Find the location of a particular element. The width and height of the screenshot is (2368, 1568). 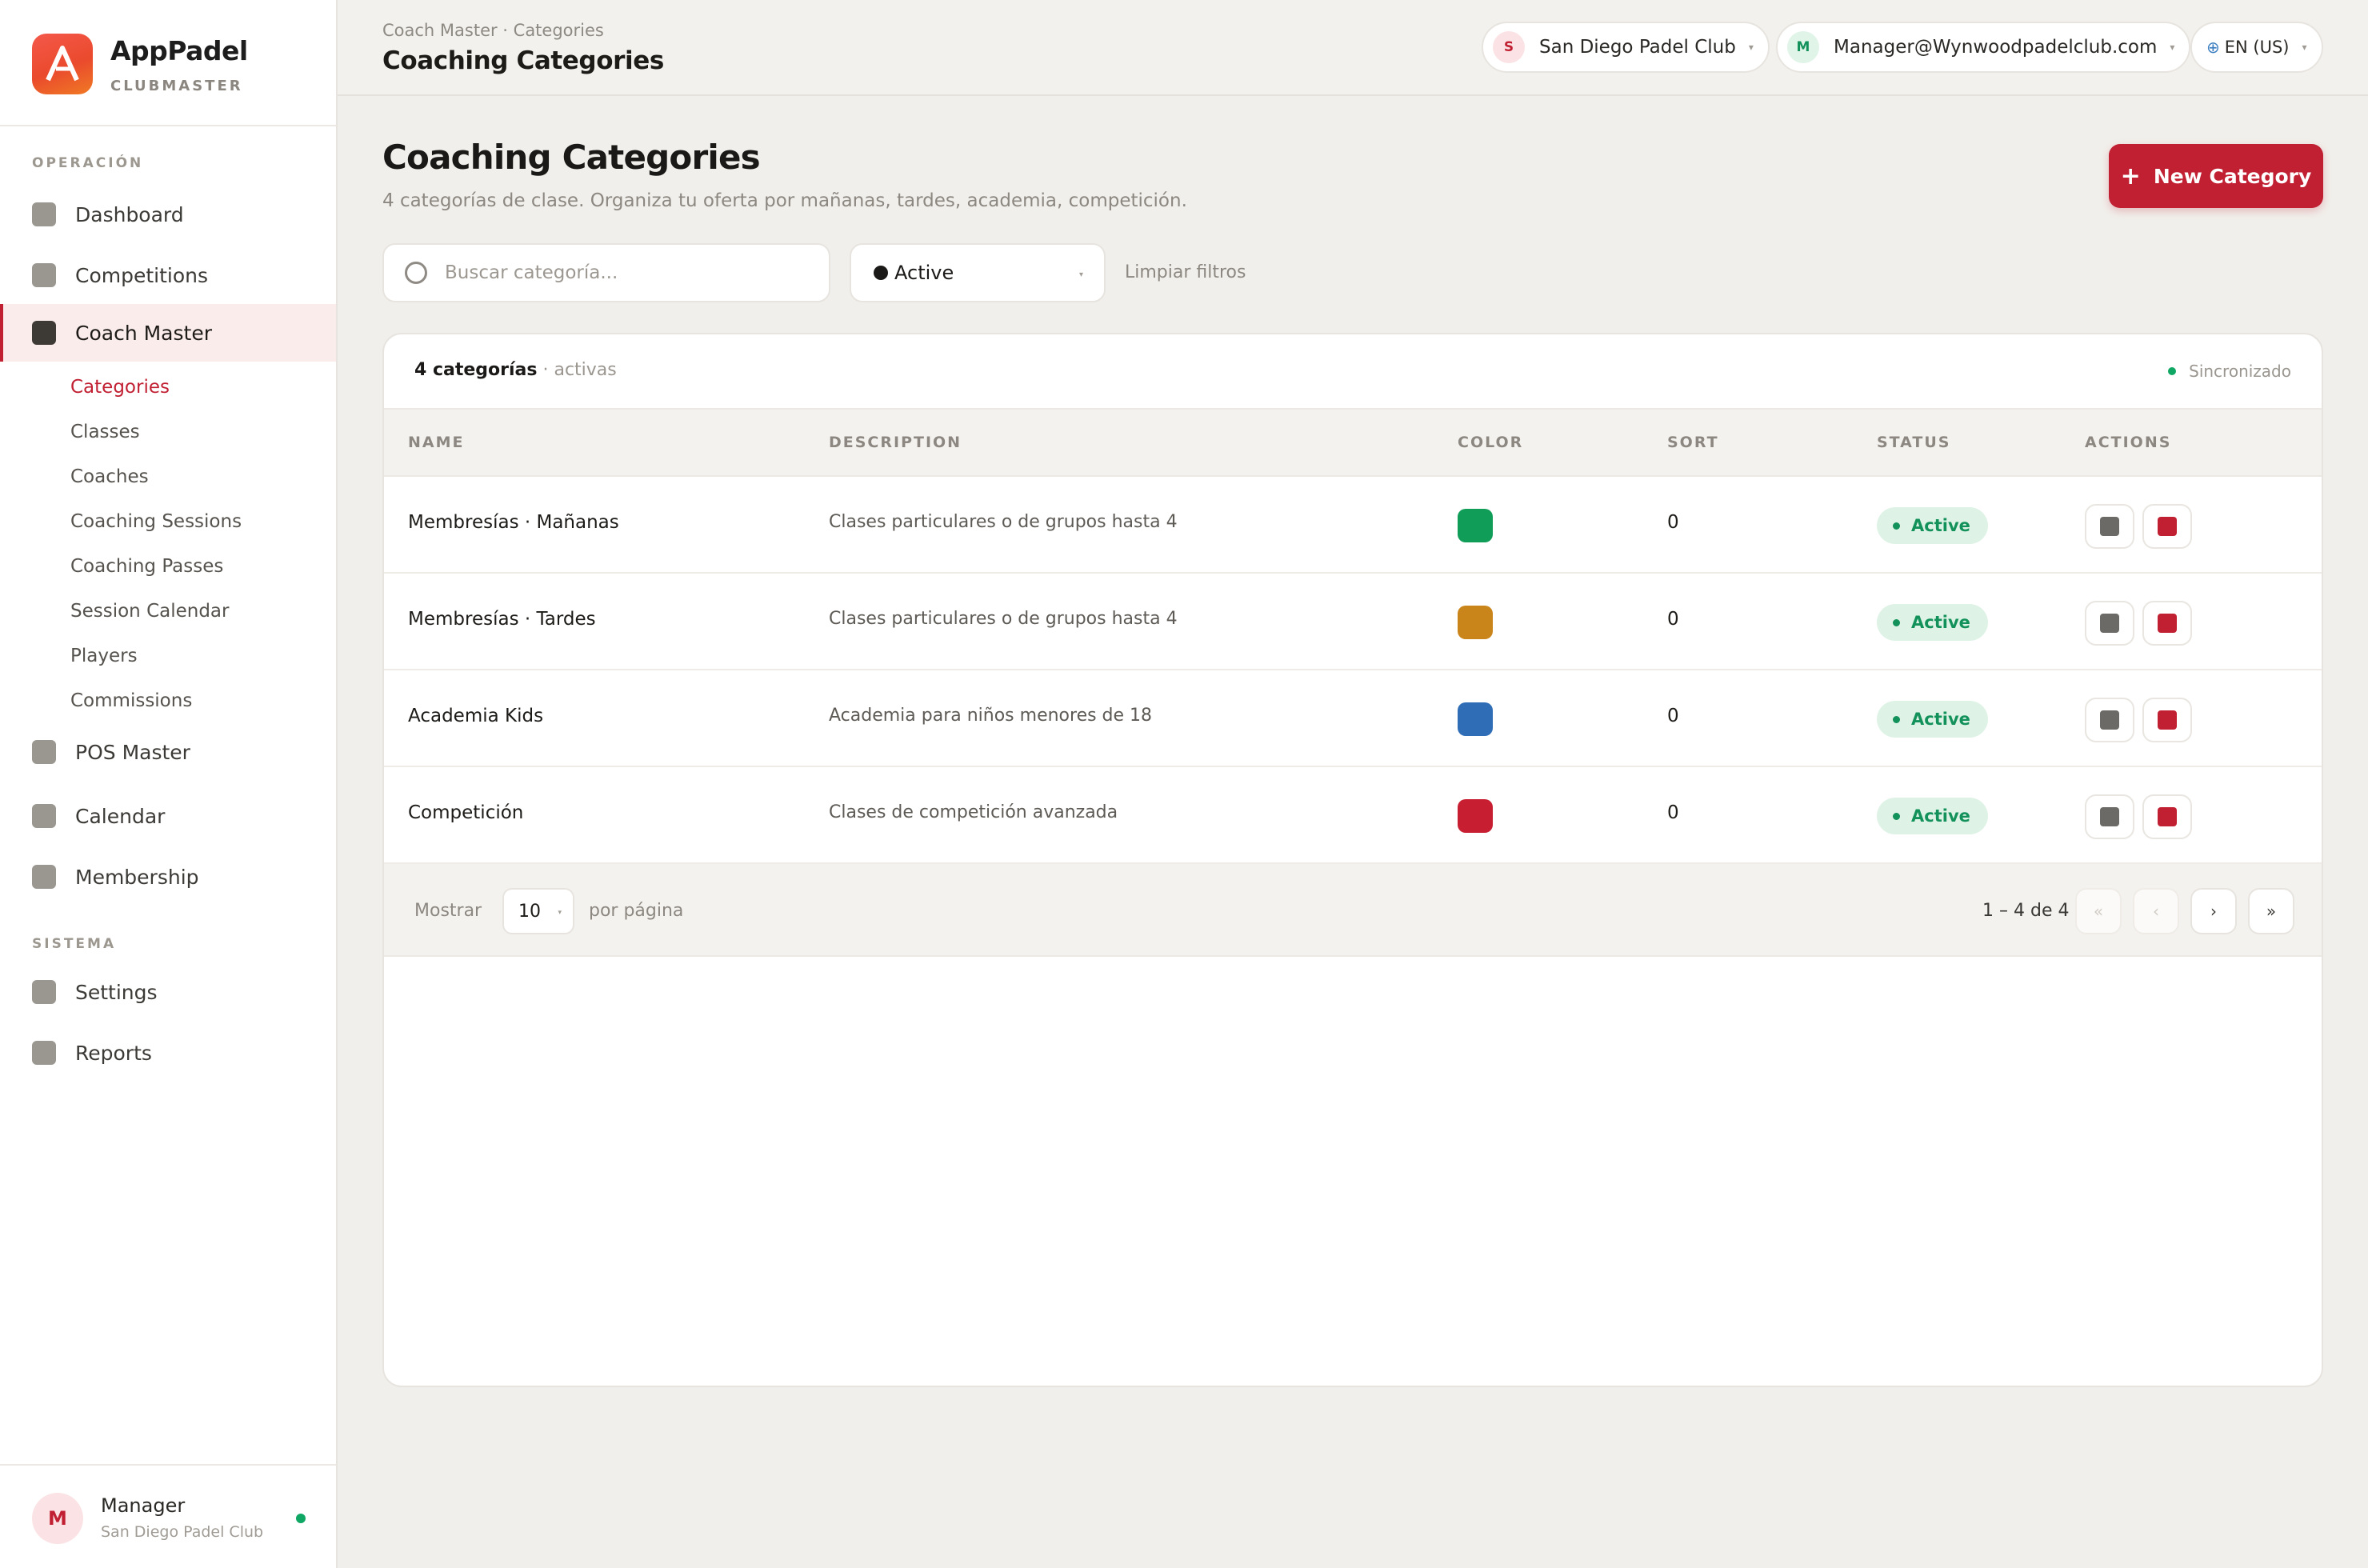

last-page-button: » is located at coordinates (2271, 911).